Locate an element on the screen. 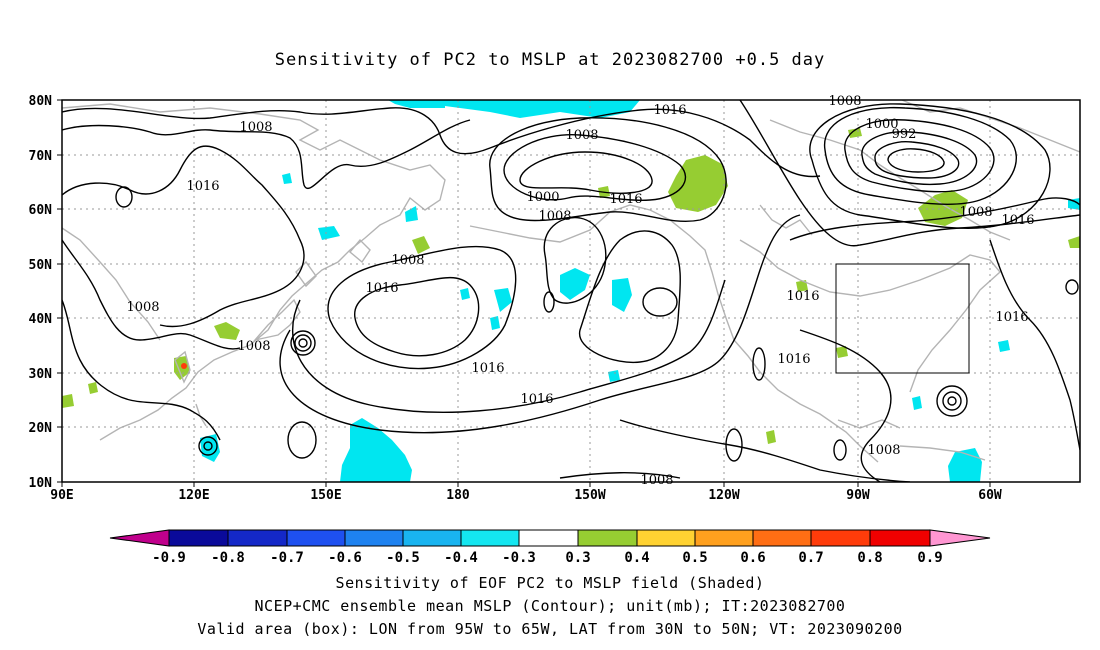 Image resolution: width=1100 pixels, height=650 pixels. colorbar-label: -0.8 is located at coordinates (228, 558).